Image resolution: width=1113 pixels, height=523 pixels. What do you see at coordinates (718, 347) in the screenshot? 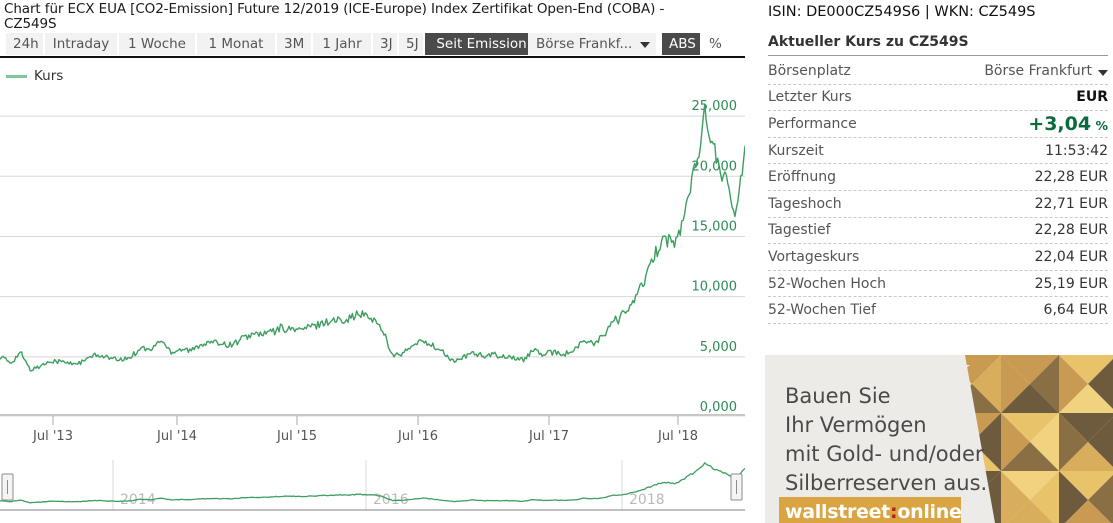
I see `y-axis-tick-label: 5,000` at bounding box center [718, 347].